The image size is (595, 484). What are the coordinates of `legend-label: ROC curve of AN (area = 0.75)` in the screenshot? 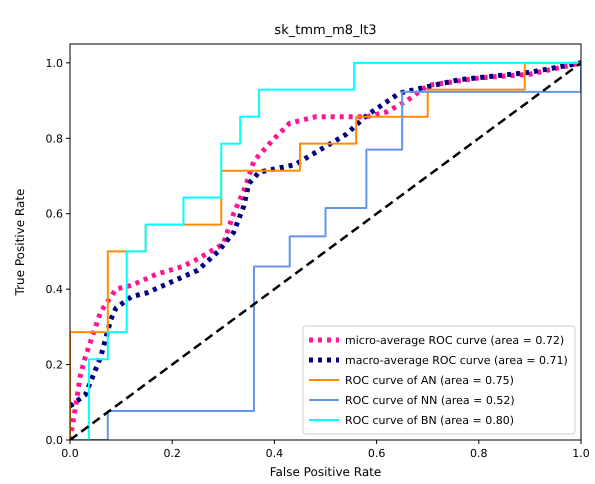 It's located at (429, 380).